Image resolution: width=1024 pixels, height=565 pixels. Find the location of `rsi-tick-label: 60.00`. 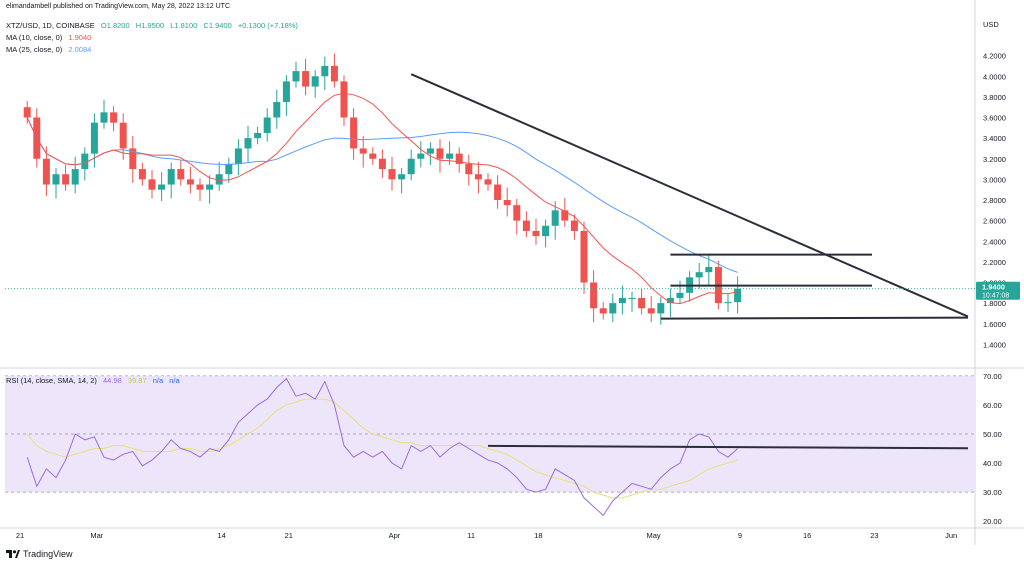

rsi-tick-label: 60.00 is located at coordinates (992, 405).